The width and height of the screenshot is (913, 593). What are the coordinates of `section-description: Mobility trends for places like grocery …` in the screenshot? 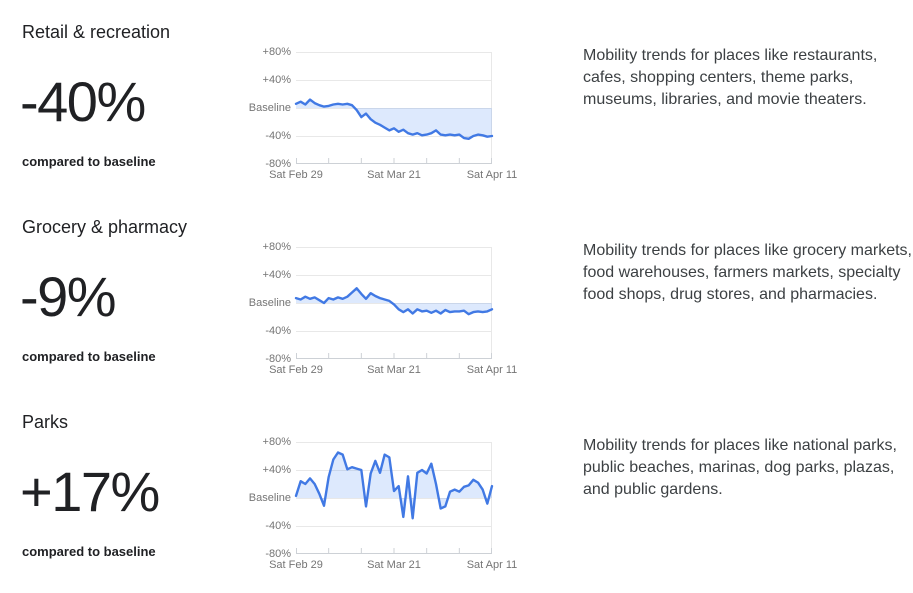 It's located at (747, 272).